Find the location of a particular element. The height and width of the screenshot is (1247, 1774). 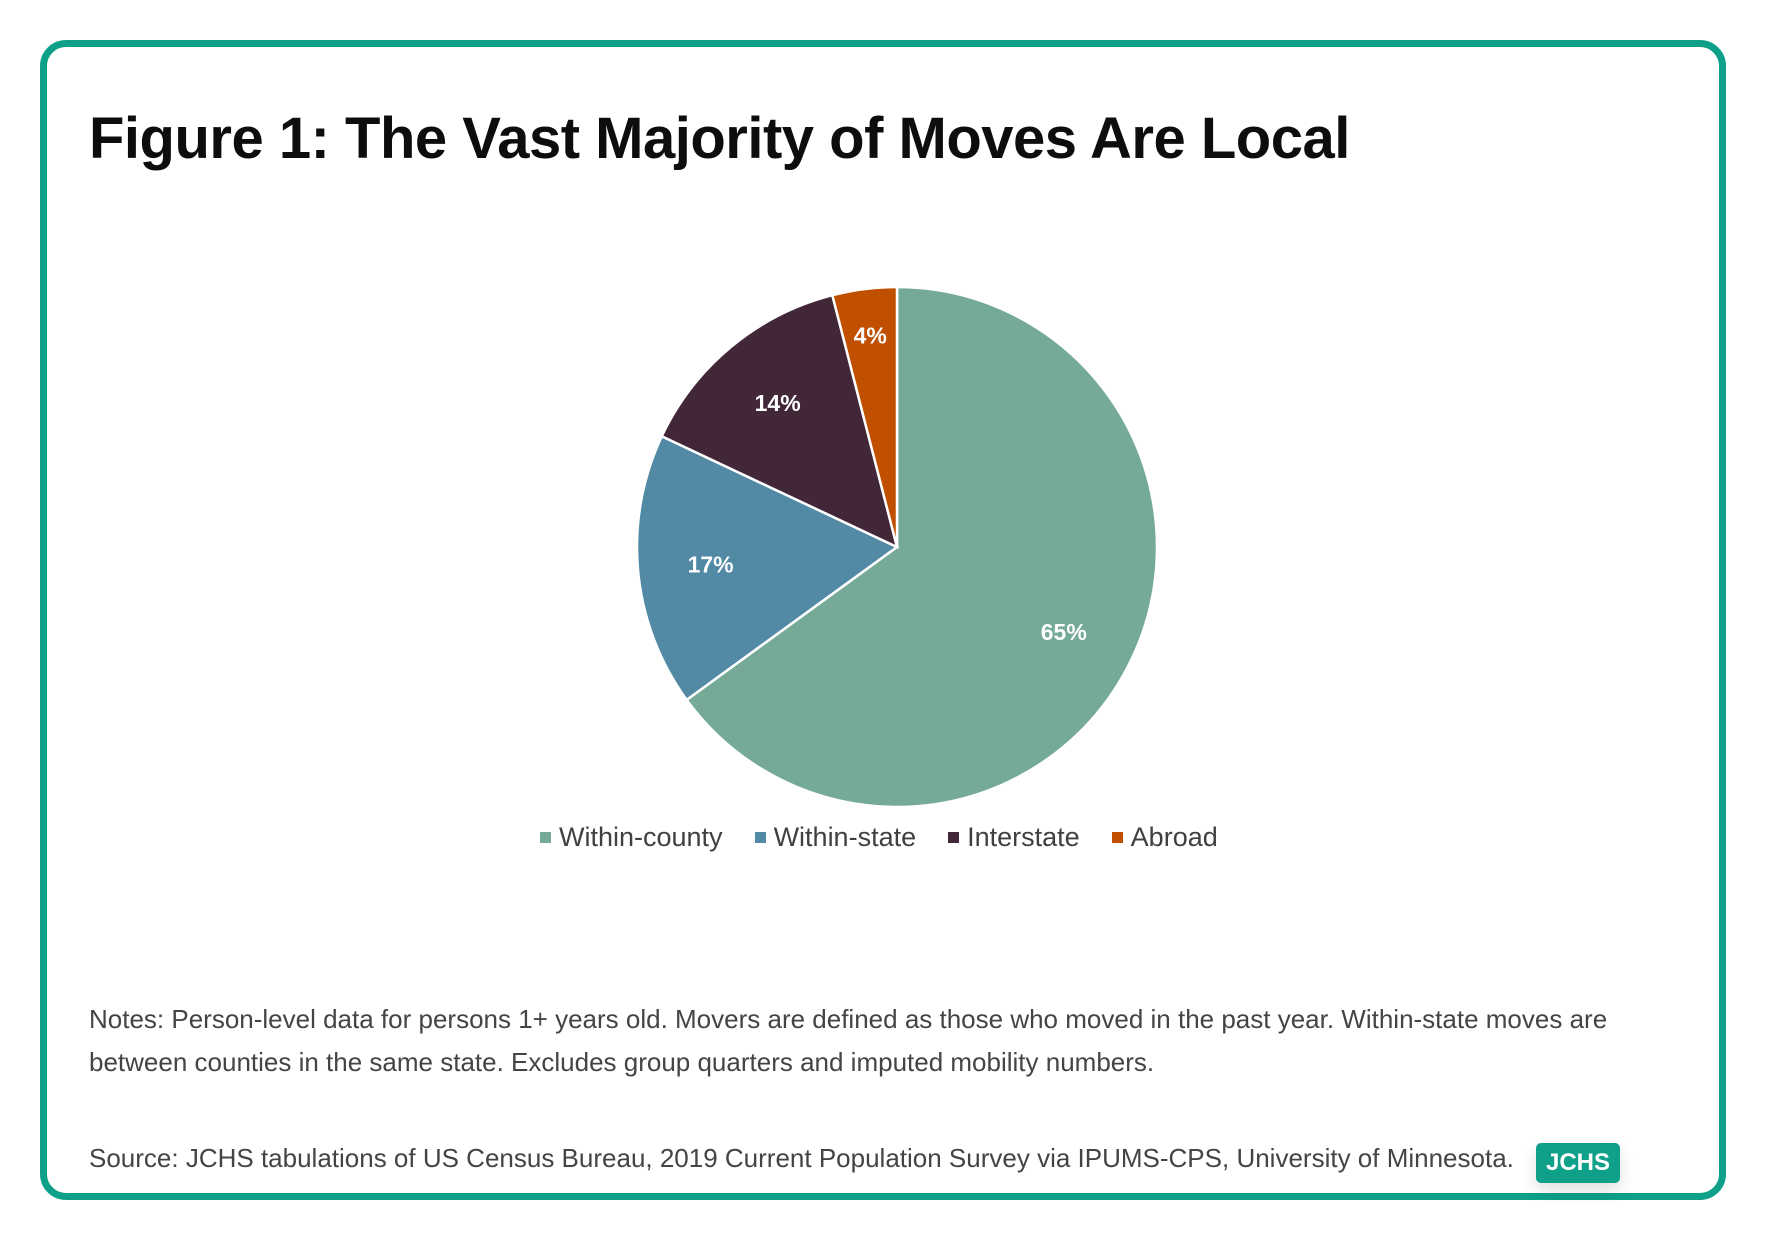

legend-item-abroad: Abroad is located at coordinates (1164, 837).